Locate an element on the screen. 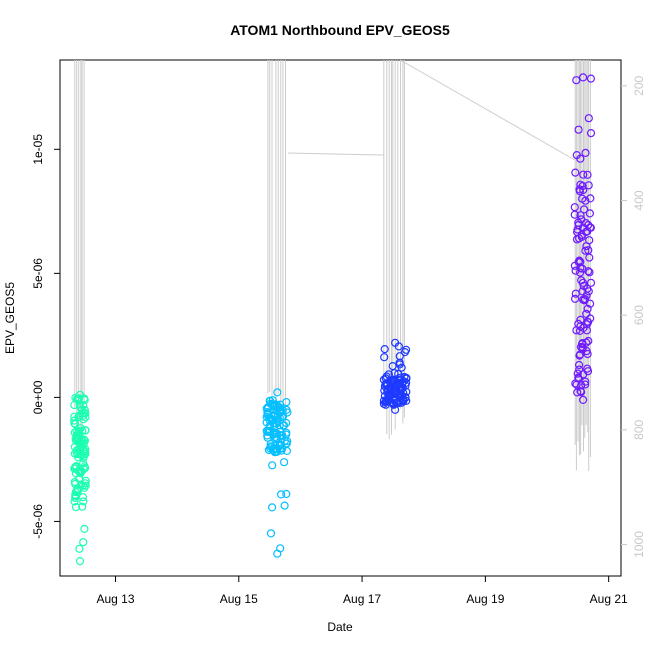  right-tick-label: 600 is located at coordinates (639, 315).